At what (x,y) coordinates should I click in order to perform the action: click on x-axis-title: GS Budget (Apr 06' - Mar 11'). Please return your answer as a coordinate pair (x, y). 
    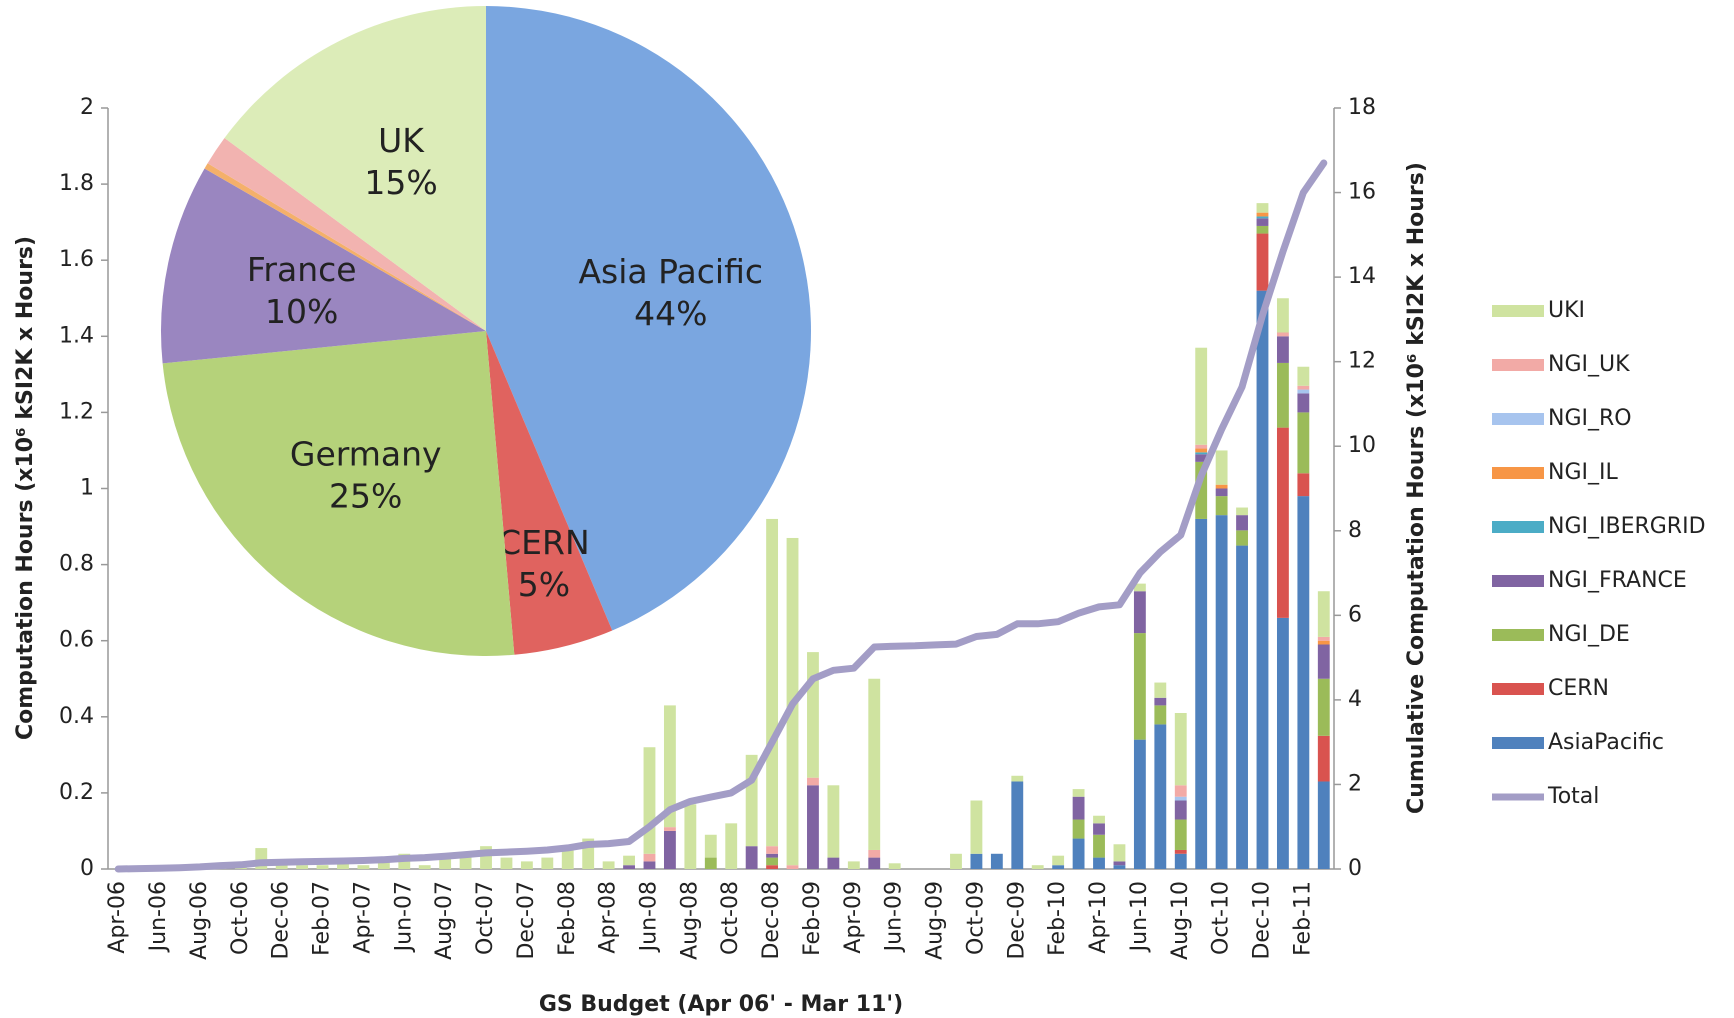
    Looking at the image, I should click on (721, 1004).